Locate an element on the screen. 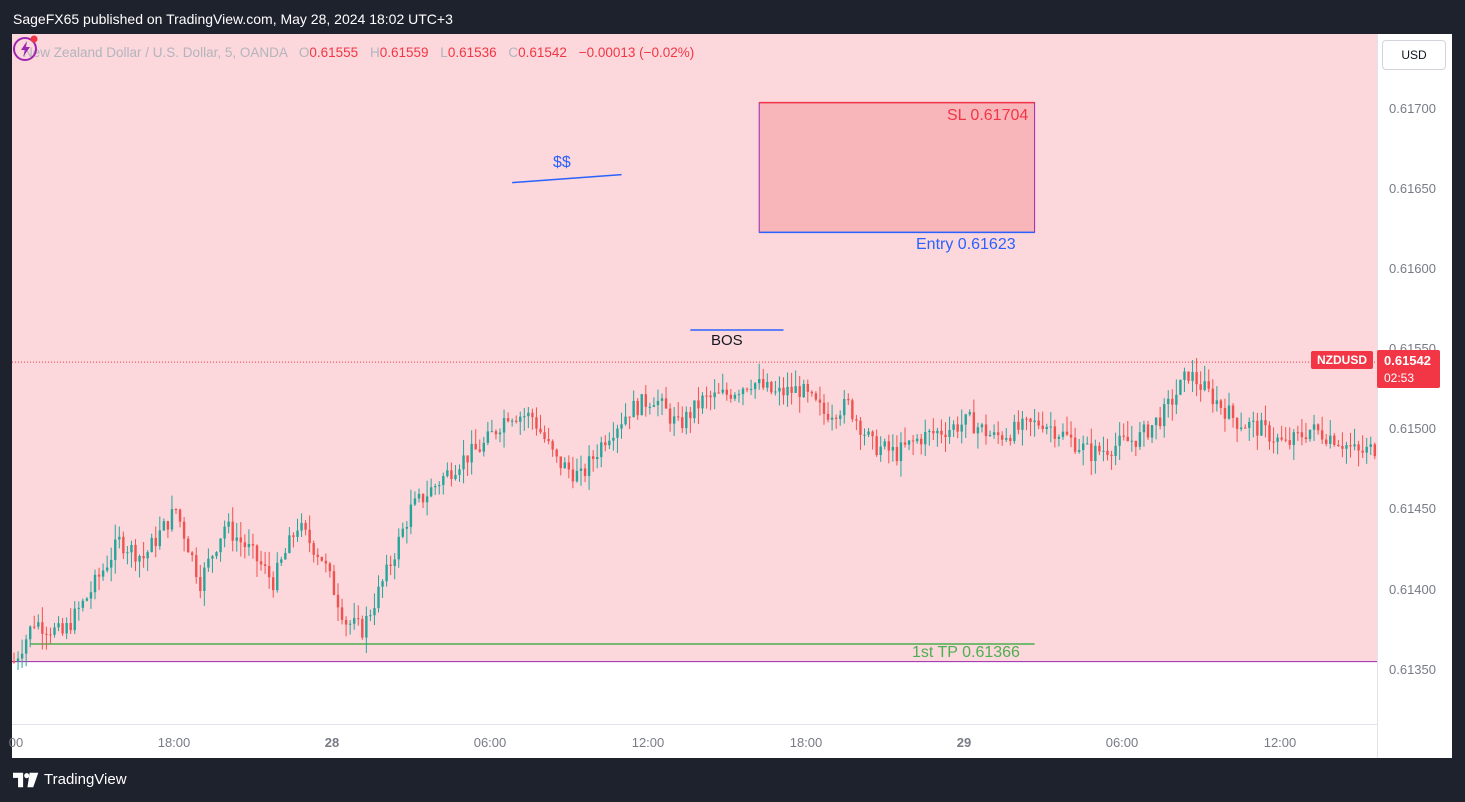 The height and width of the screenshot is (802, 1465). currency-button: USD is located at coordinates (1414, 55).